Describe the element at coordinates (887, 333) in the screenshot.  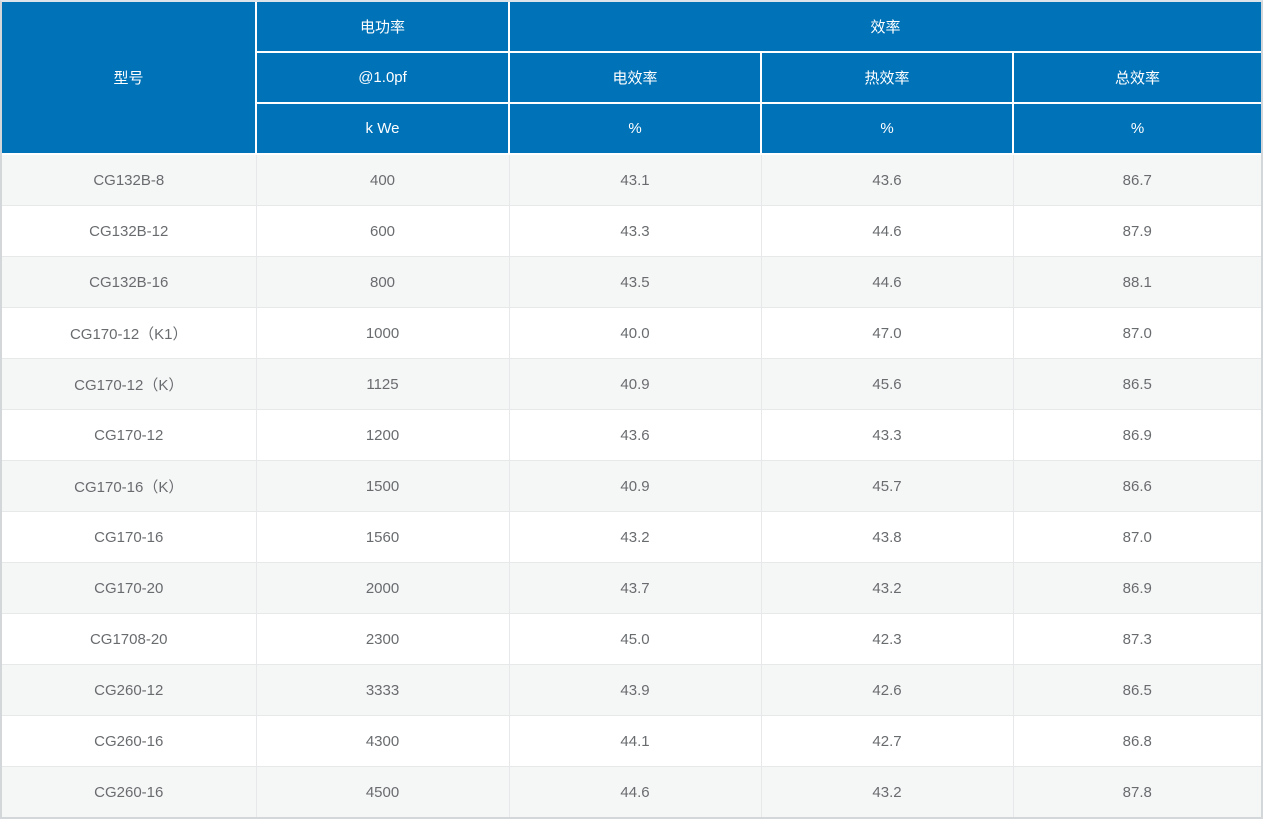
I see `cell-thermal-efficiency: 47.0` at that location.